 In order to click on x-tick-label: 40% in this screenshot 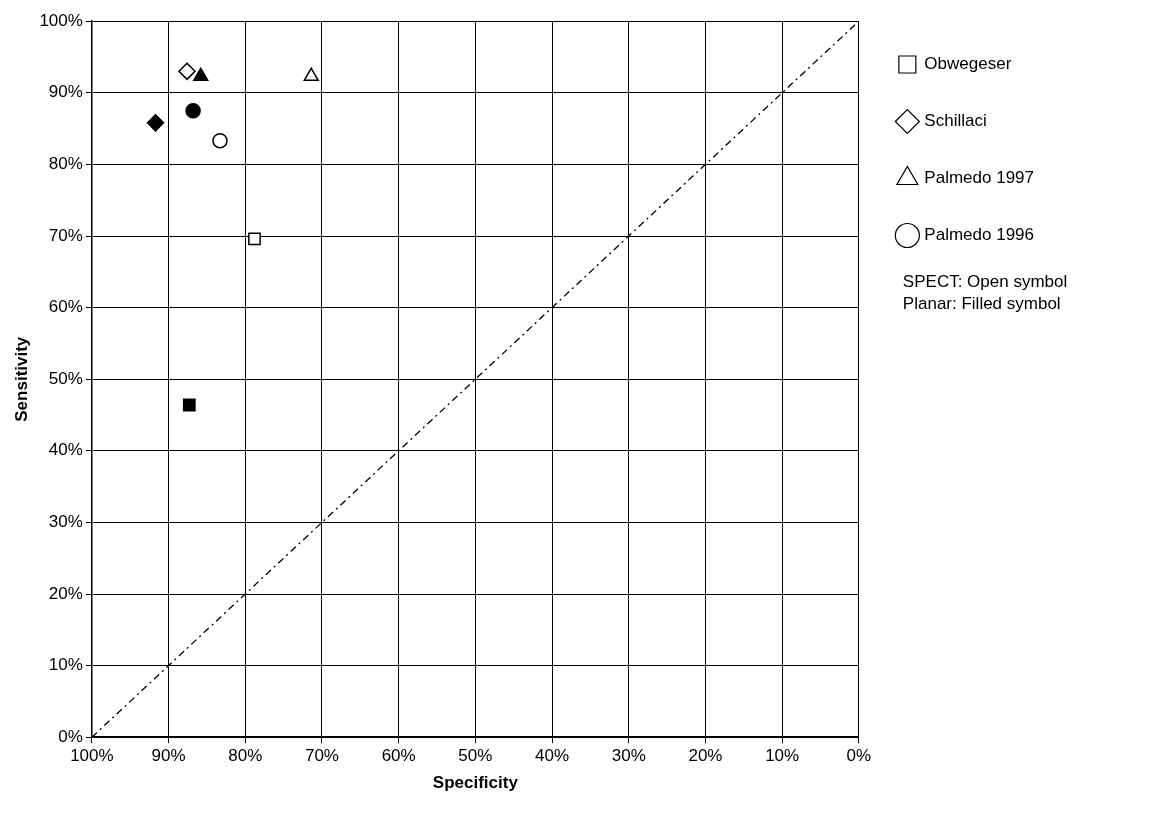, I will do `click(552, 756)`.